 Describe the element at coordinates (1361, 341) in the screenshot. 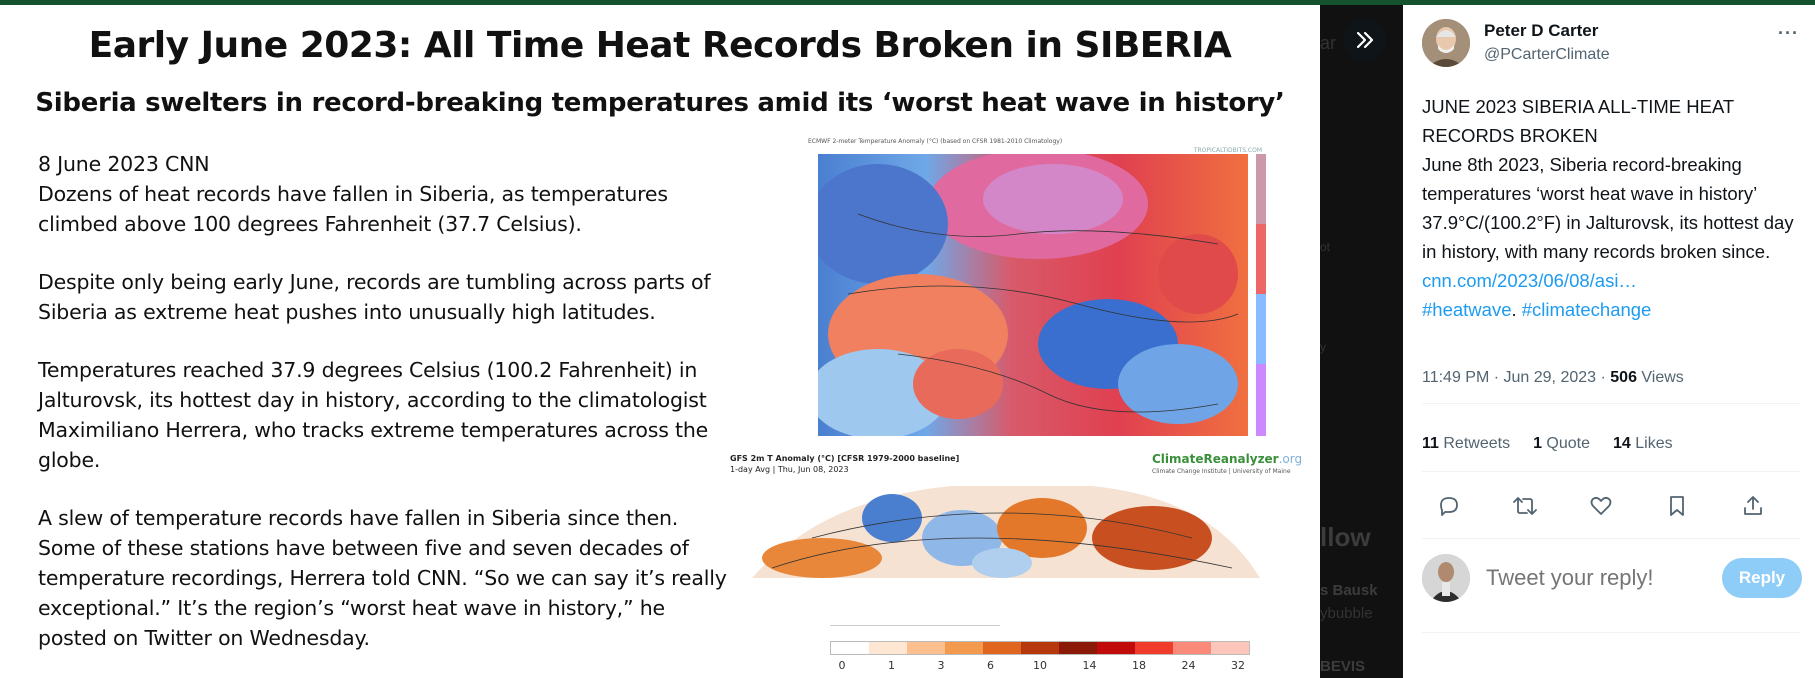

I see `background-page-strip: ar ot y llow s Bausk ybubble BEVIS` at that location.